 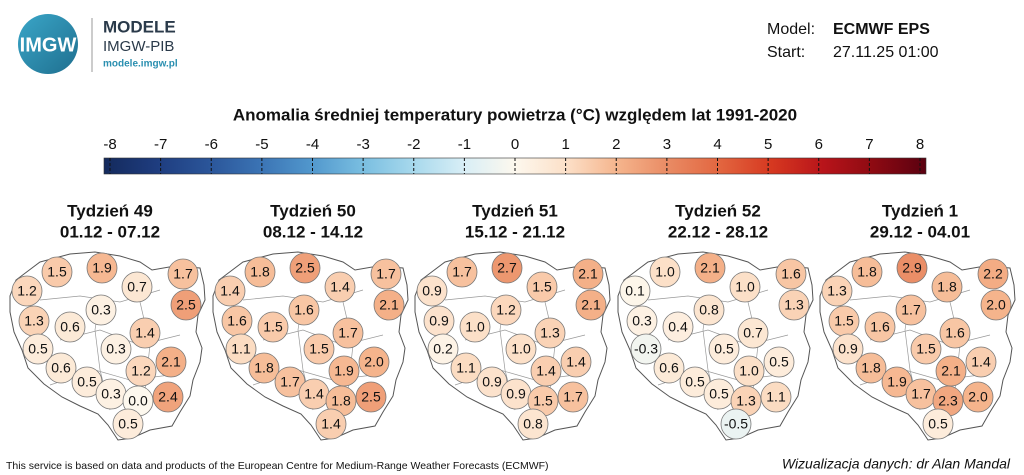 I want to click on week-dates: 15.12 - 21.12, so click(x=515, y=231).